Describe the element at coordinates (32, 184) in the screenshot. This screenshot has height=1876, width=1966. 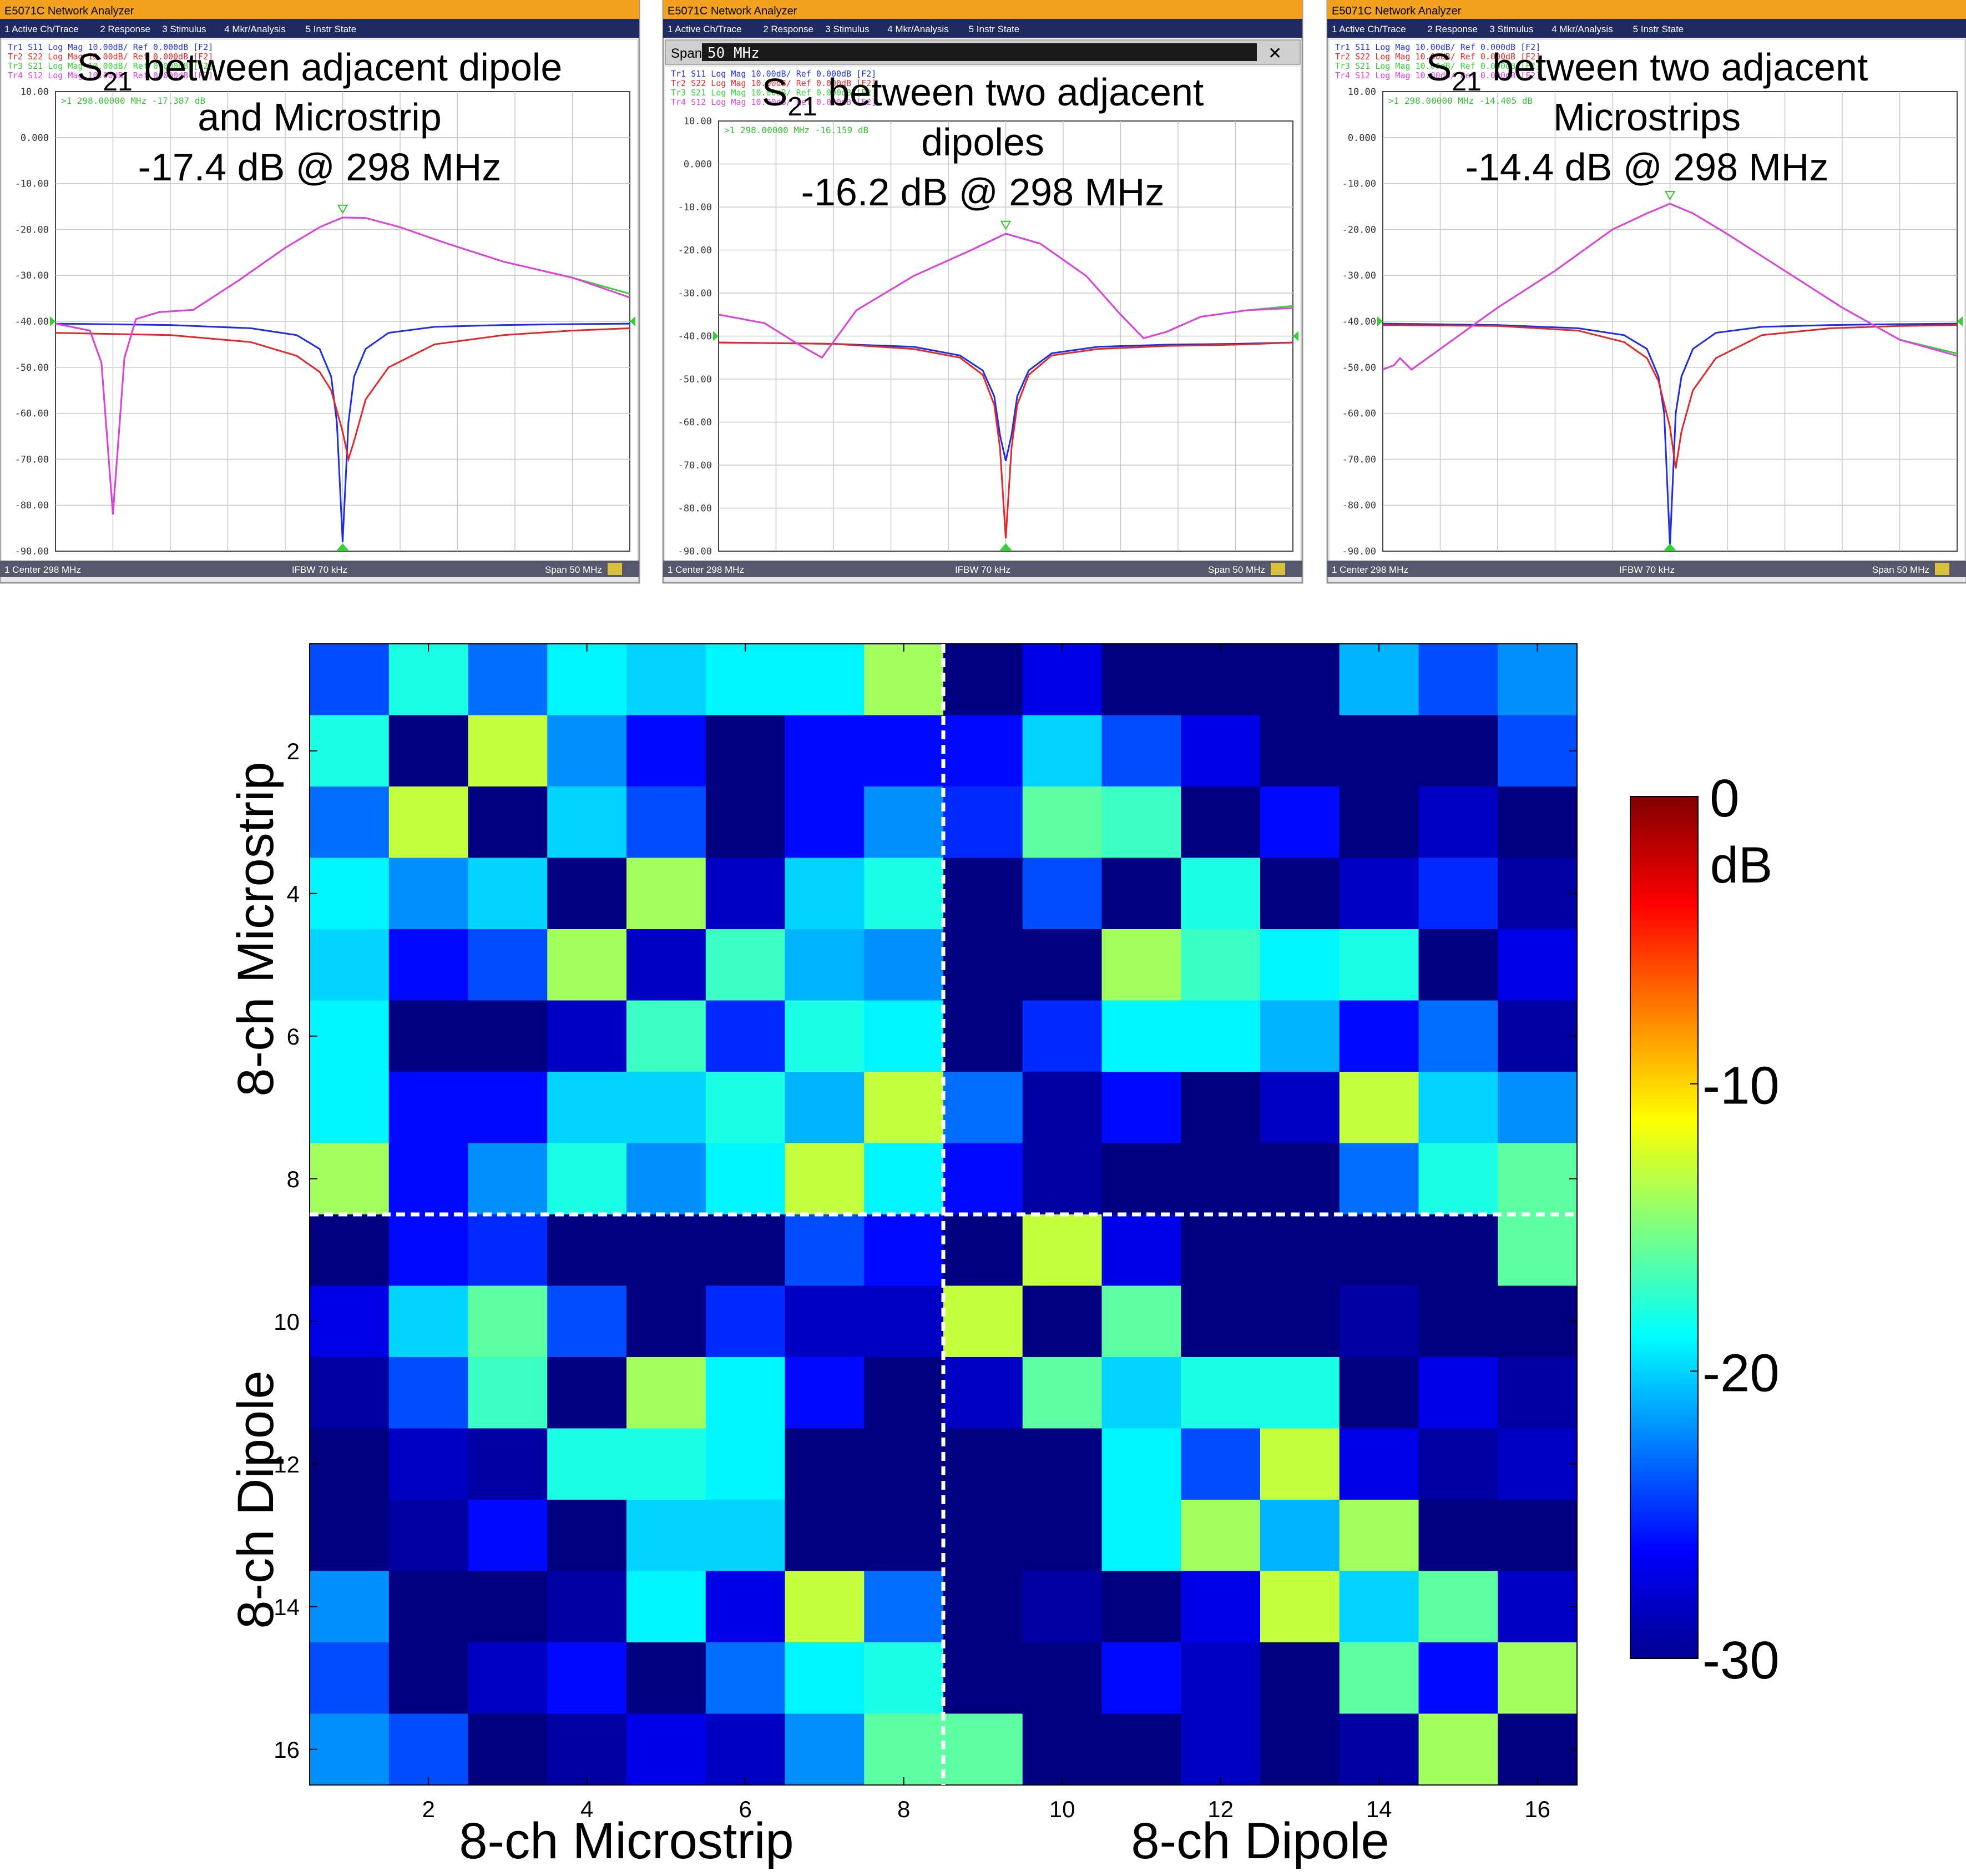
I see `y-tick-label: -10.00` at that location.